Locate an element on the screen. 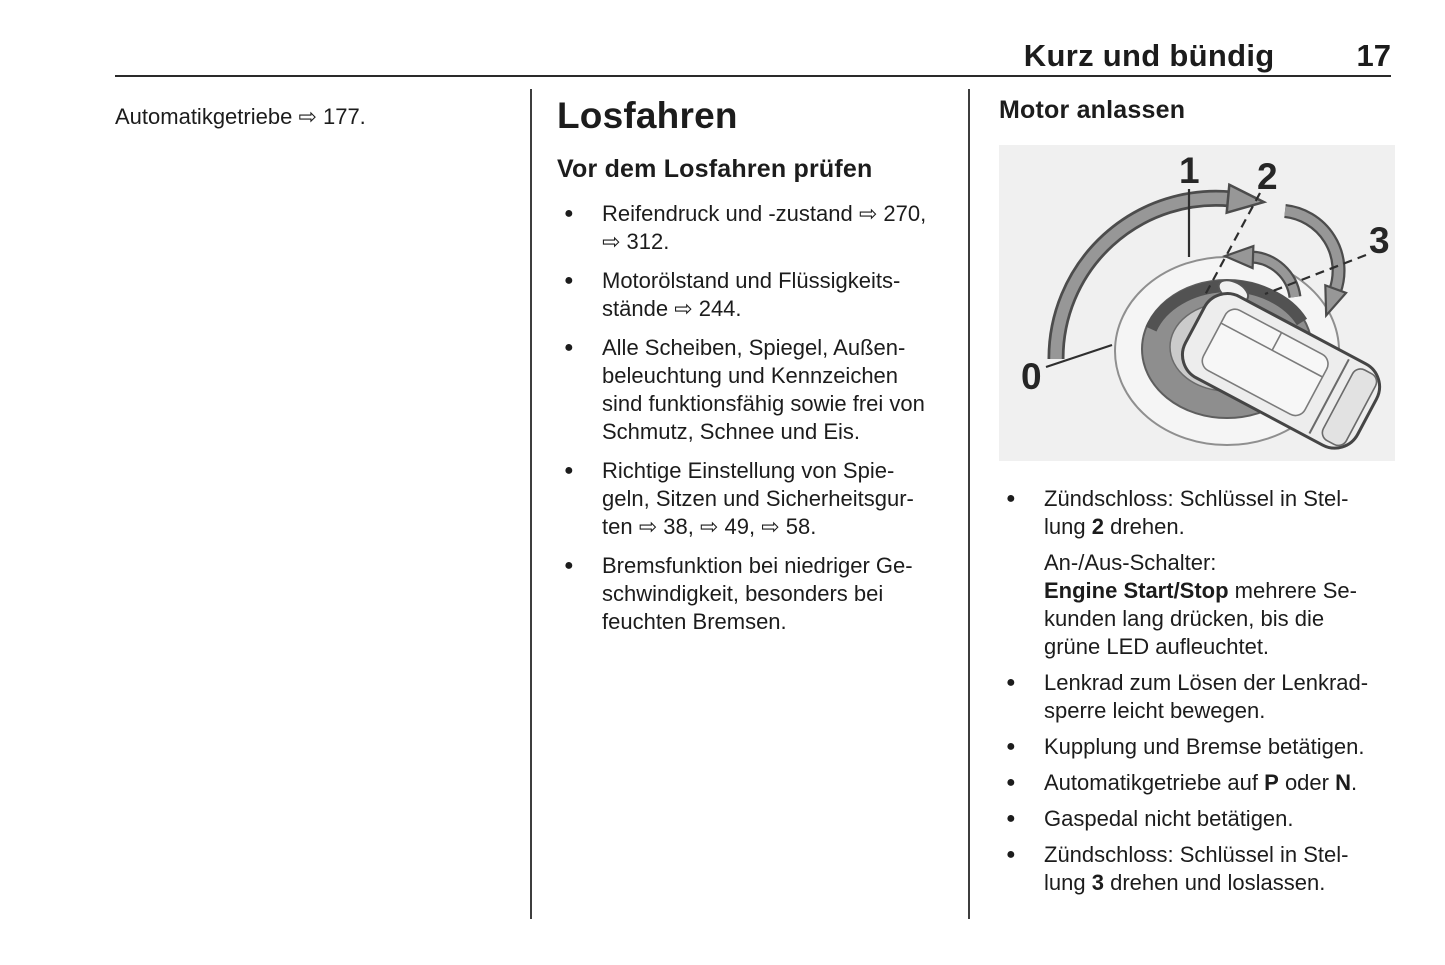  list-item-text: Reifendruck und -zustand ⇨ 270, ⇨ 312. is located at coordinates (764, 227).